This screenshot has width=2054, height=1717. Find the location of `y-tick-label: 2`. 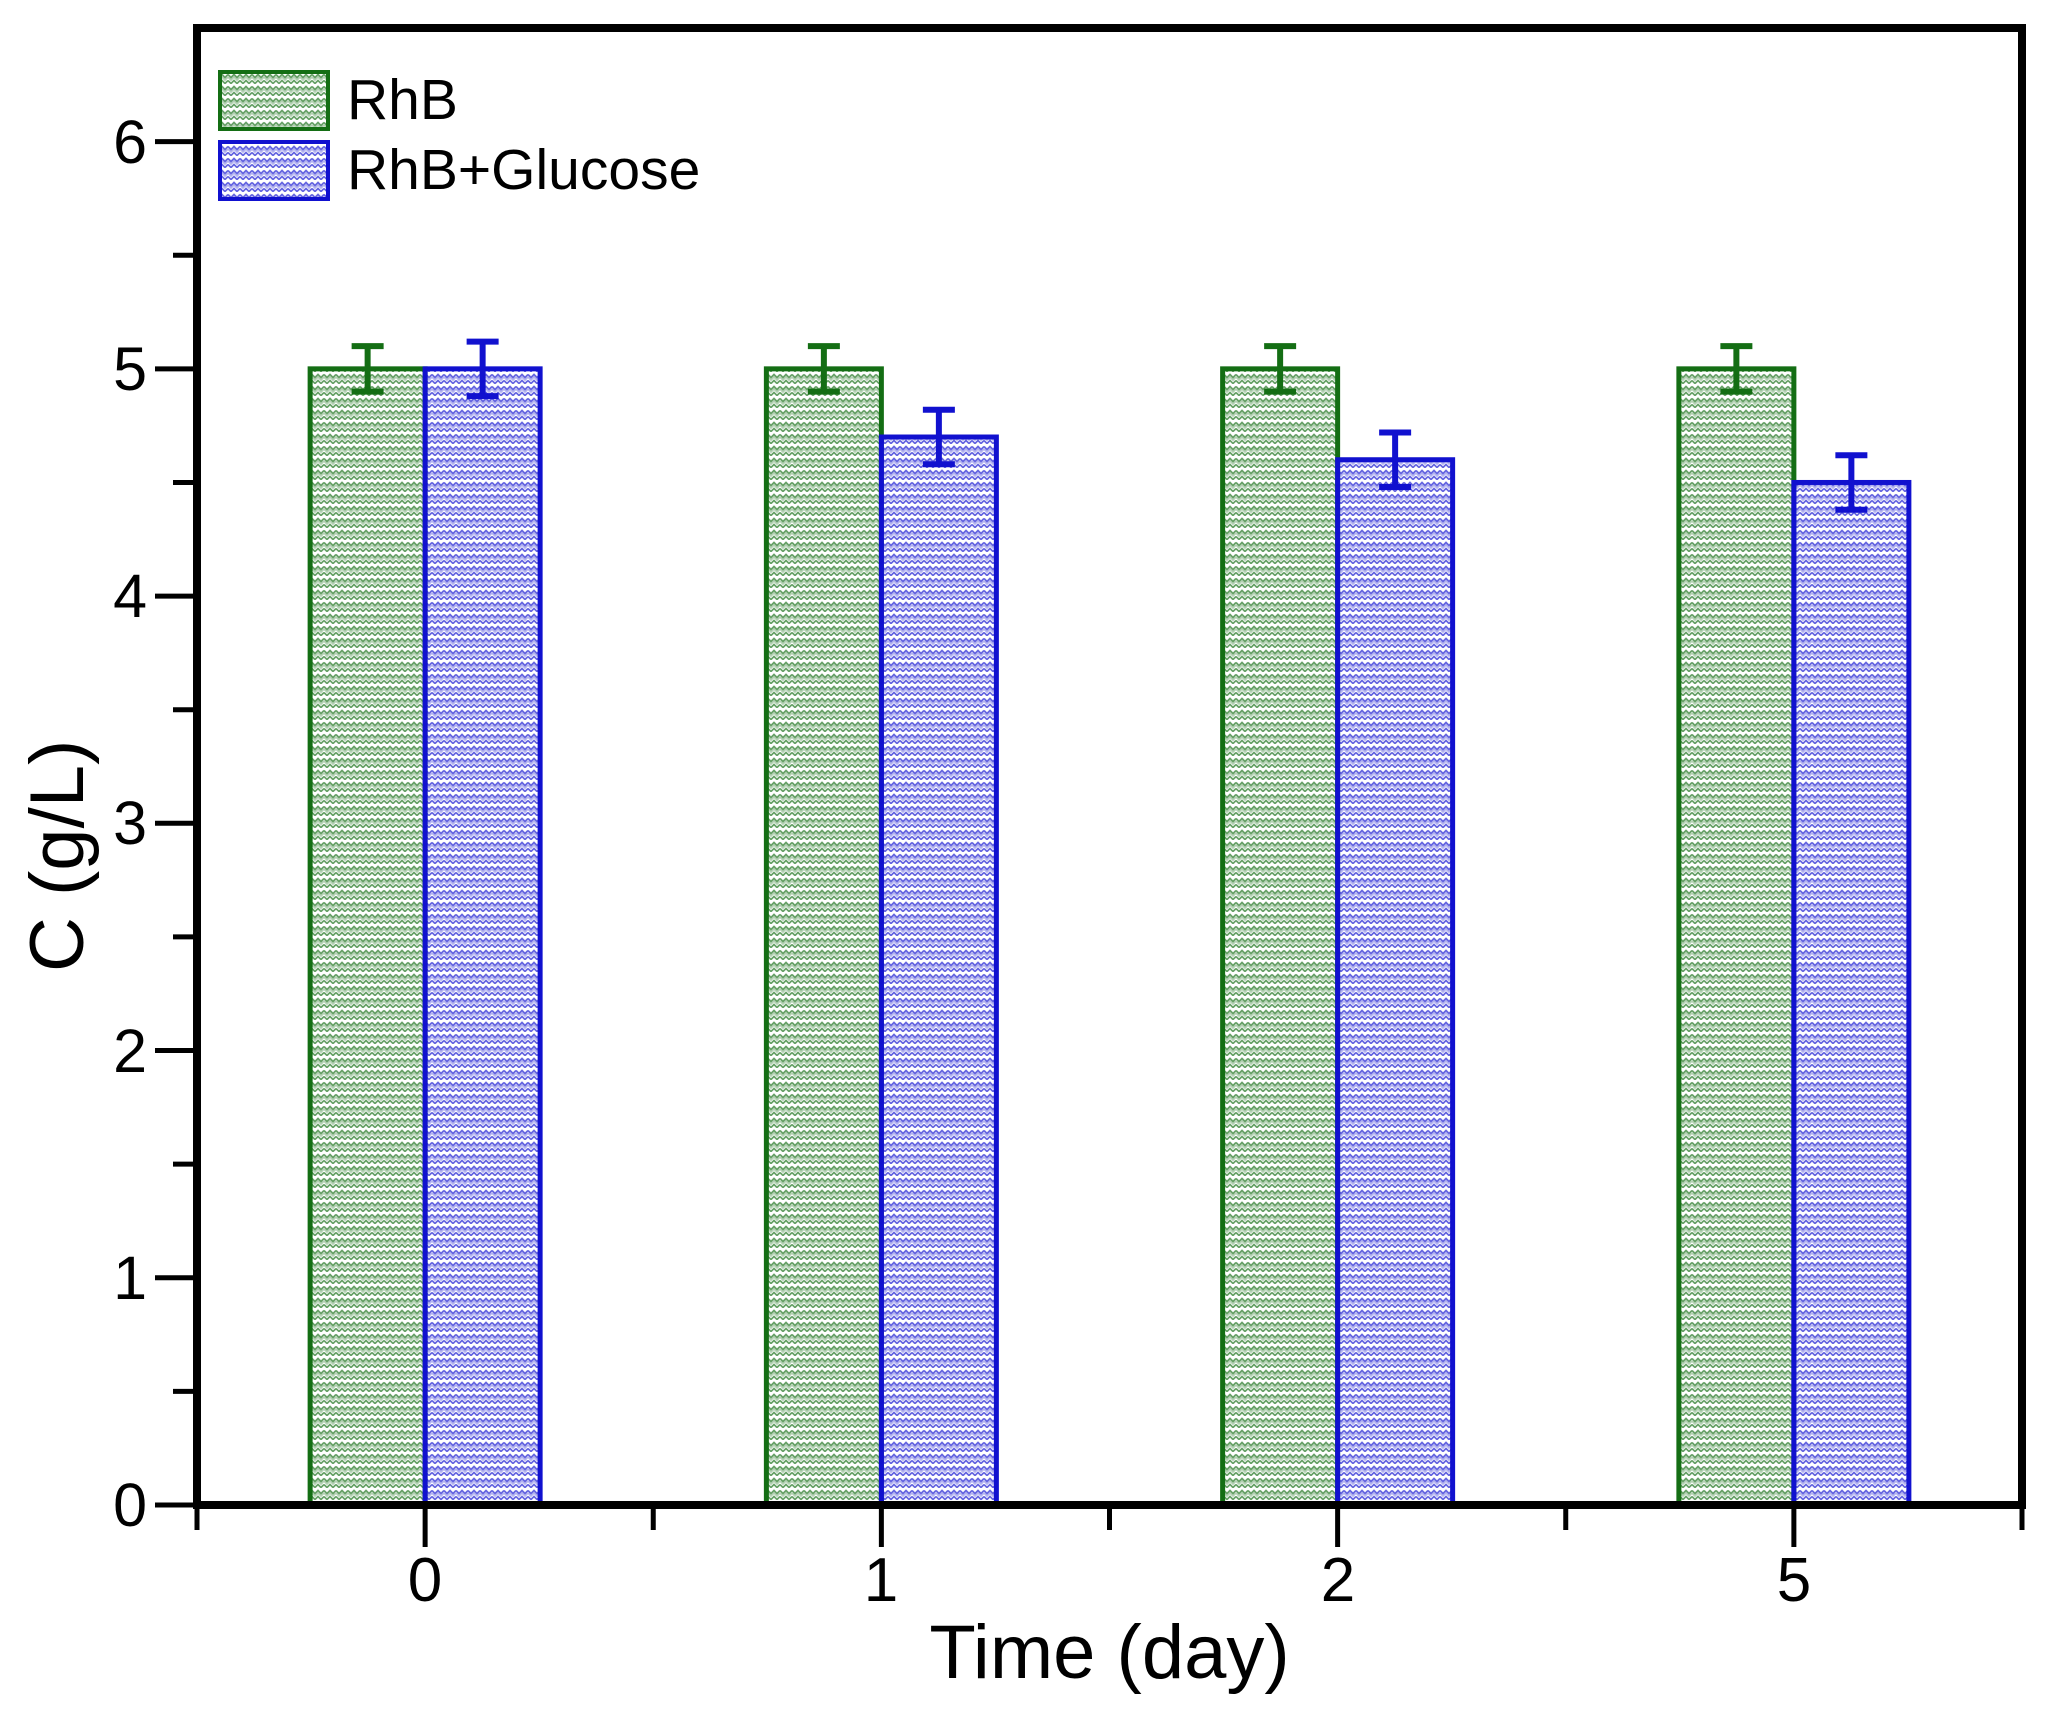

y-tick-label: 2 is located at coordinates (130, 1051).